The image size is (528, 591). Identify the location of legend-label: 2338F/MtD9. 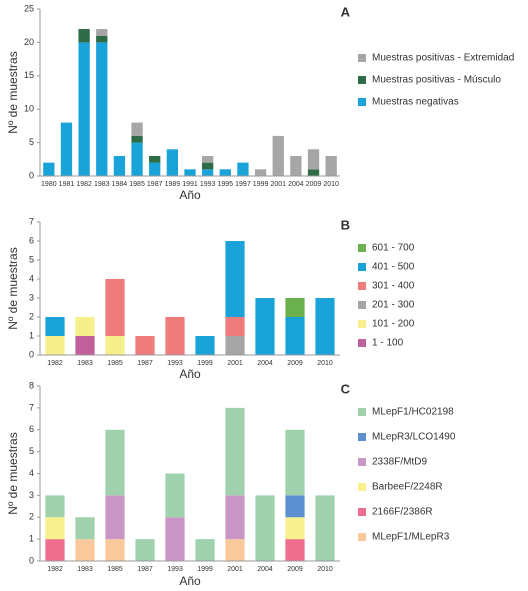
(399, 462).